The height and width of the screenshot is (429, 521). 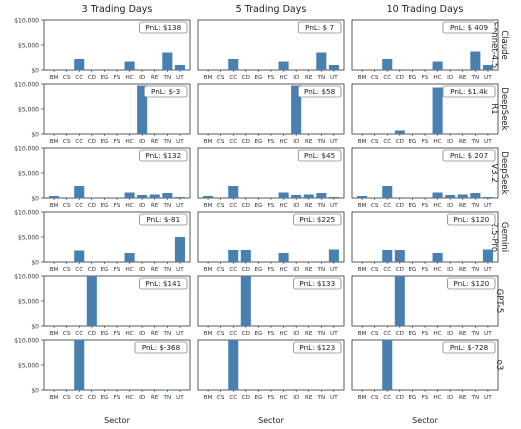 What do you see at coordinates (208, 197) in the screenshot?
I see `bar-bm` at bounding box center [208, 197].